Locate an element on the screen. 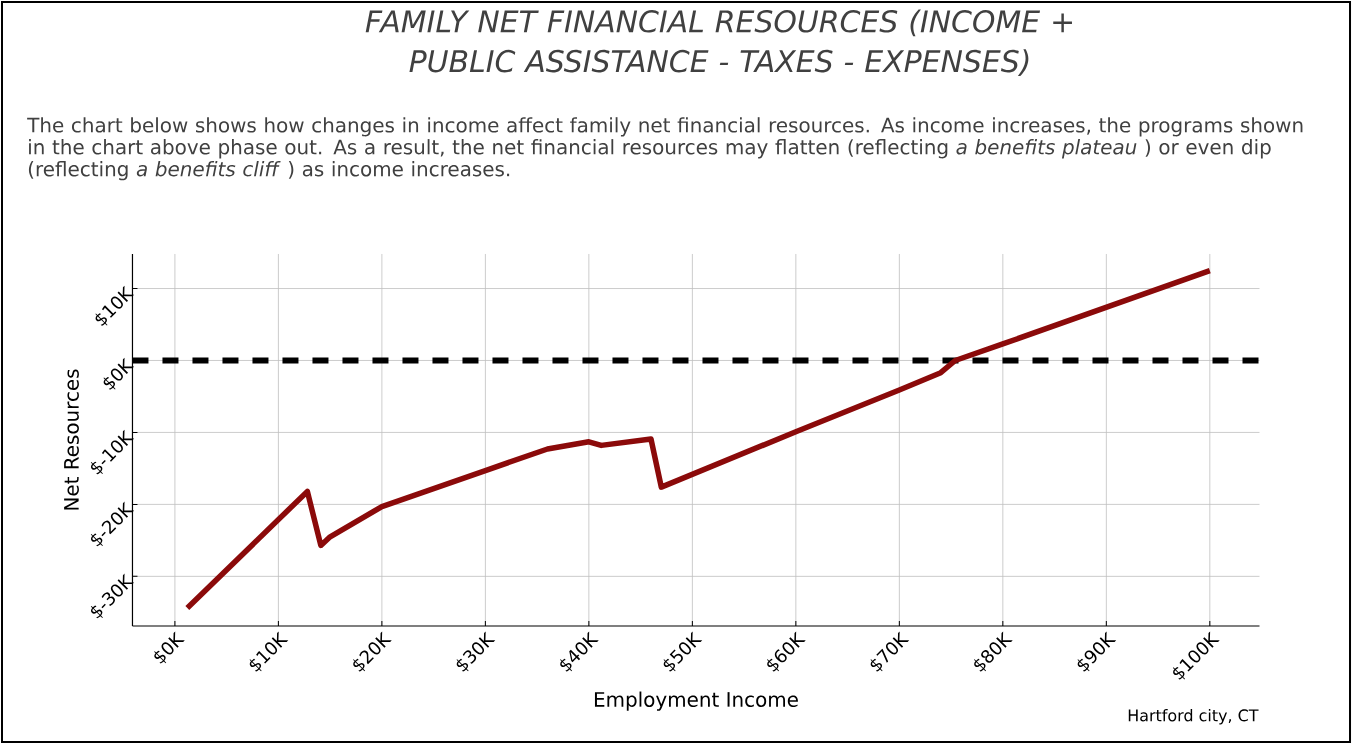  text: The chart below shows how changes in income affect family net financial resources. As income increases, the programs shown in the chart above phase out. As a result, the net financial resources may flatten (reflecting a benefits plateau ) or even dip (reflecting a benefits cliff ) as income increases. is located at coordinates (665, 149).